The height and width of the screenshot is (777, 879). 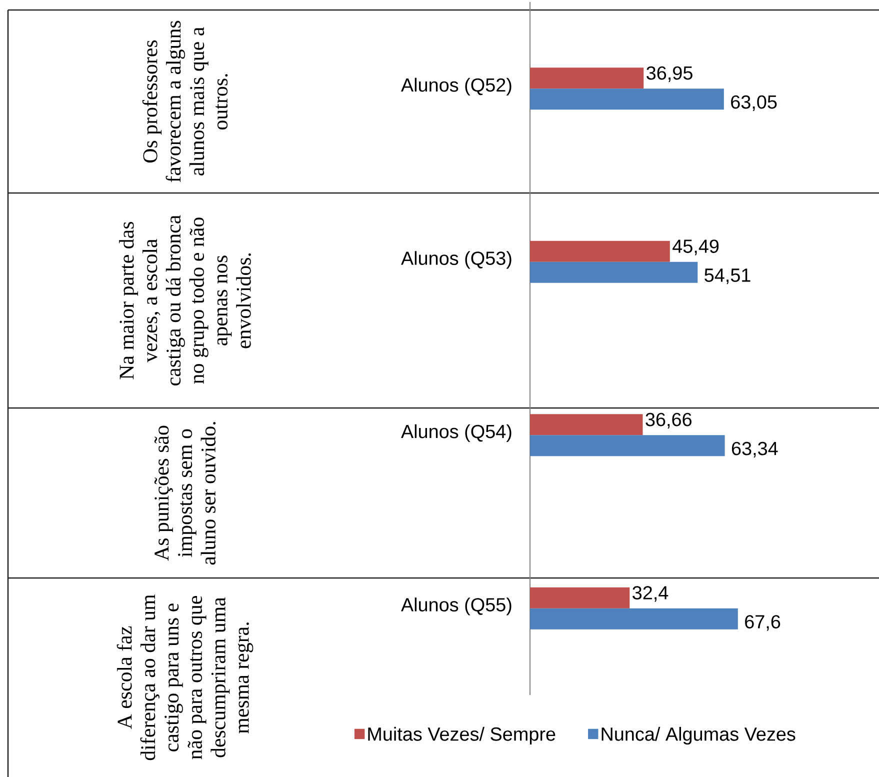 I want to click on data-label: 36,95, so click(x=669, y=74).